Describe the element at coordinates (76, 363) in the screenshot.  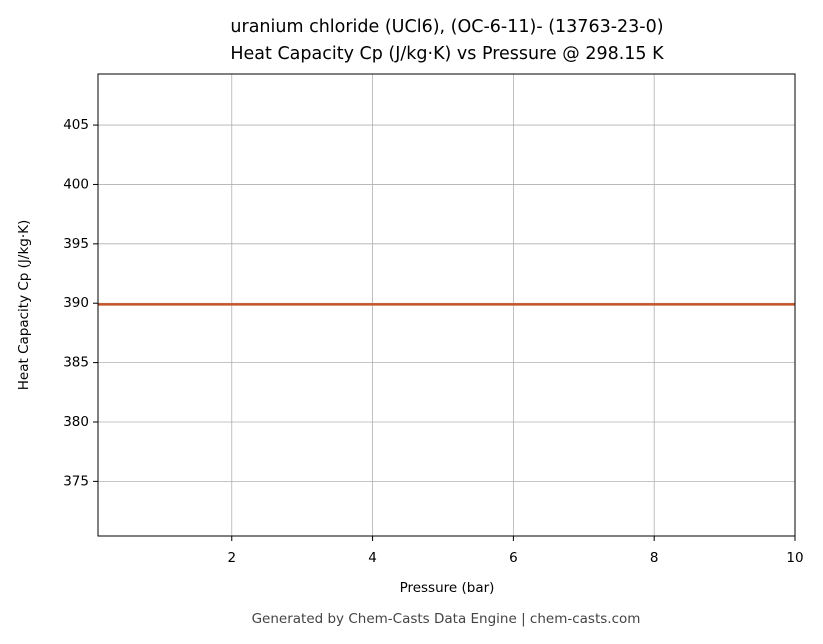
I see `y-tick-label: 385` at that location.